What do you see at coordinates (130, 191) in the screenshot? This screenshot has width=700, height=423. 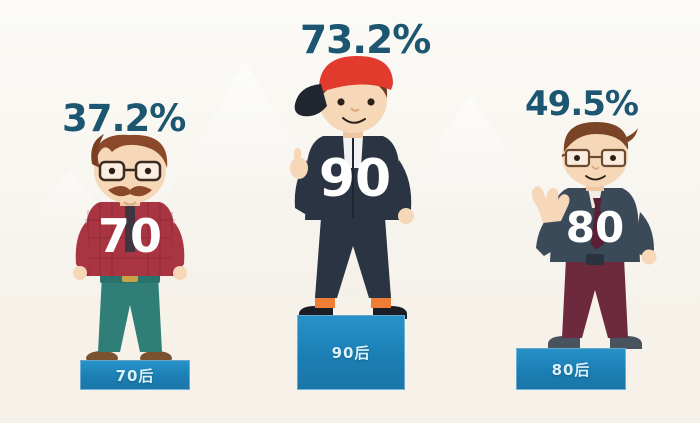 I see `mustache-icon` at bounding box center [130, 191].